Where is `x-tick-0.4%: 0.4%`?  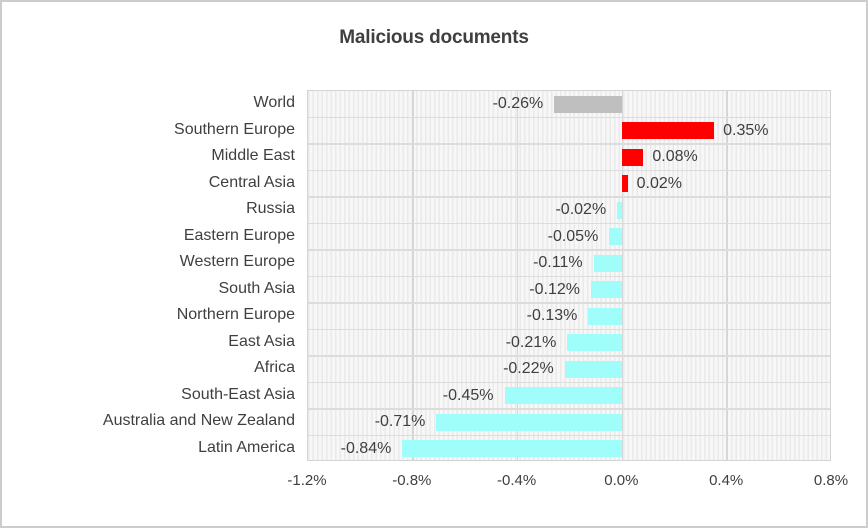
x-tick-0.4%: 0.4% is located at coordinates (726, 480).